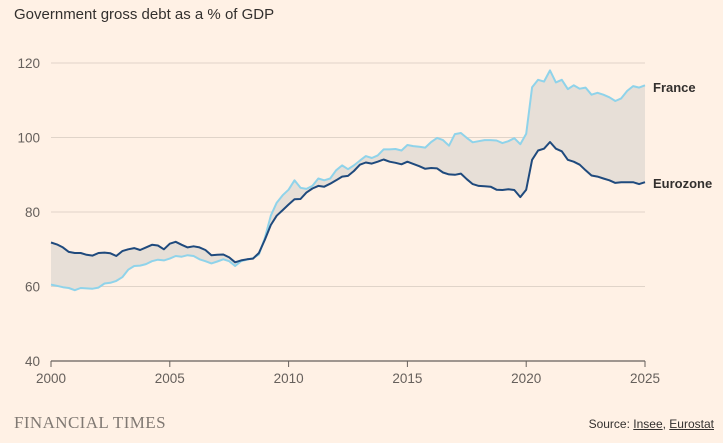 The width and height of the screenshot is (723, 443). I want to click on y-tick-label-120: 120, so click(28, 63).